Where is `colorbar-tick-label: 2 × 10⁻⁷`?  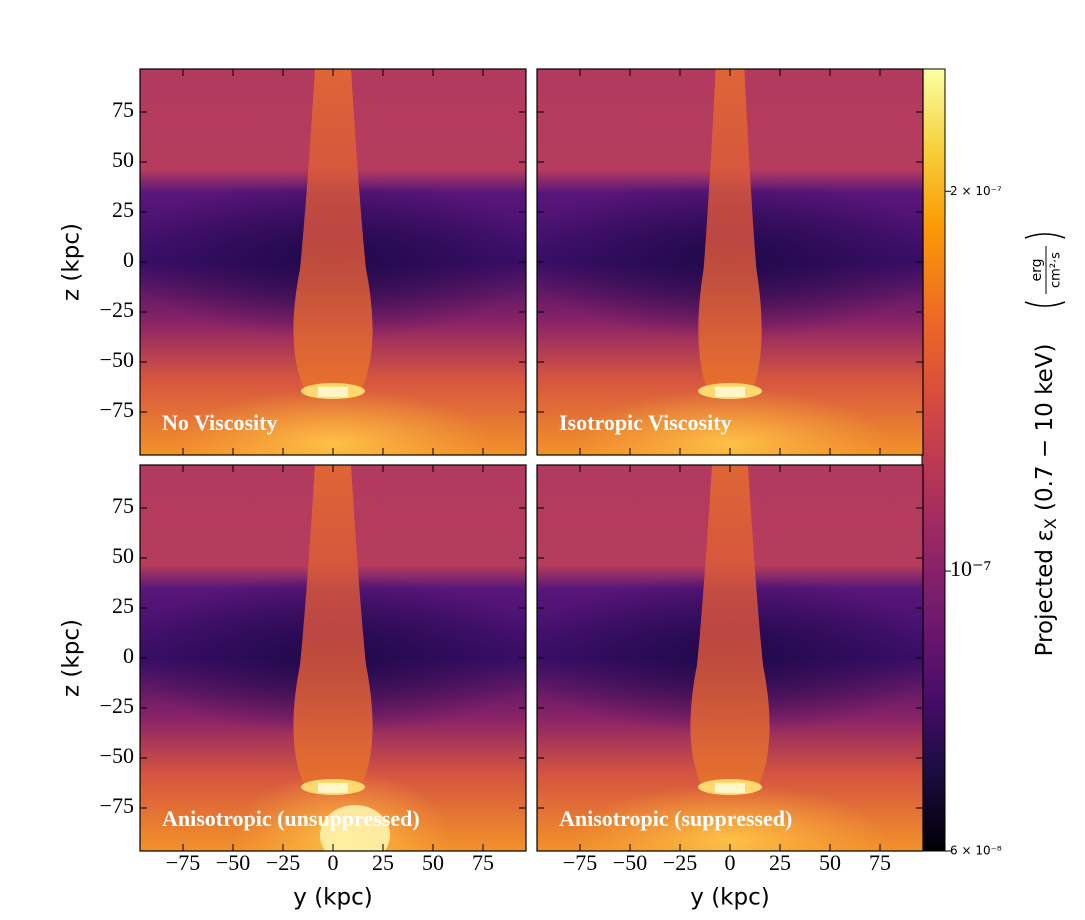
colorbar-tick-label: 2 × 10⁻⁷ is located at coordinates (976, 191).